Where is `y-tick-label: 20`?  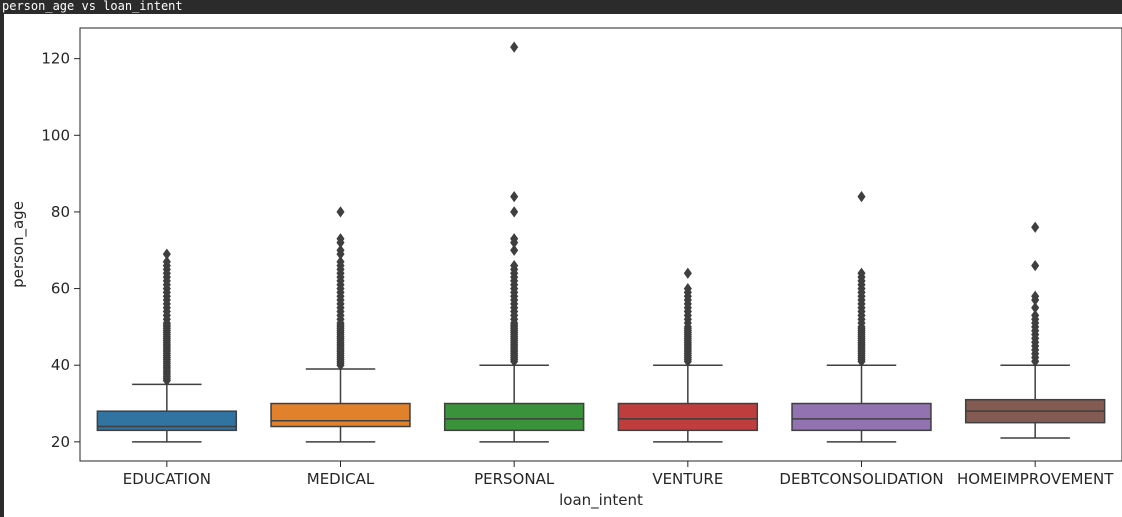 y-tick-label: 20 is located at coordinates (60, 442).